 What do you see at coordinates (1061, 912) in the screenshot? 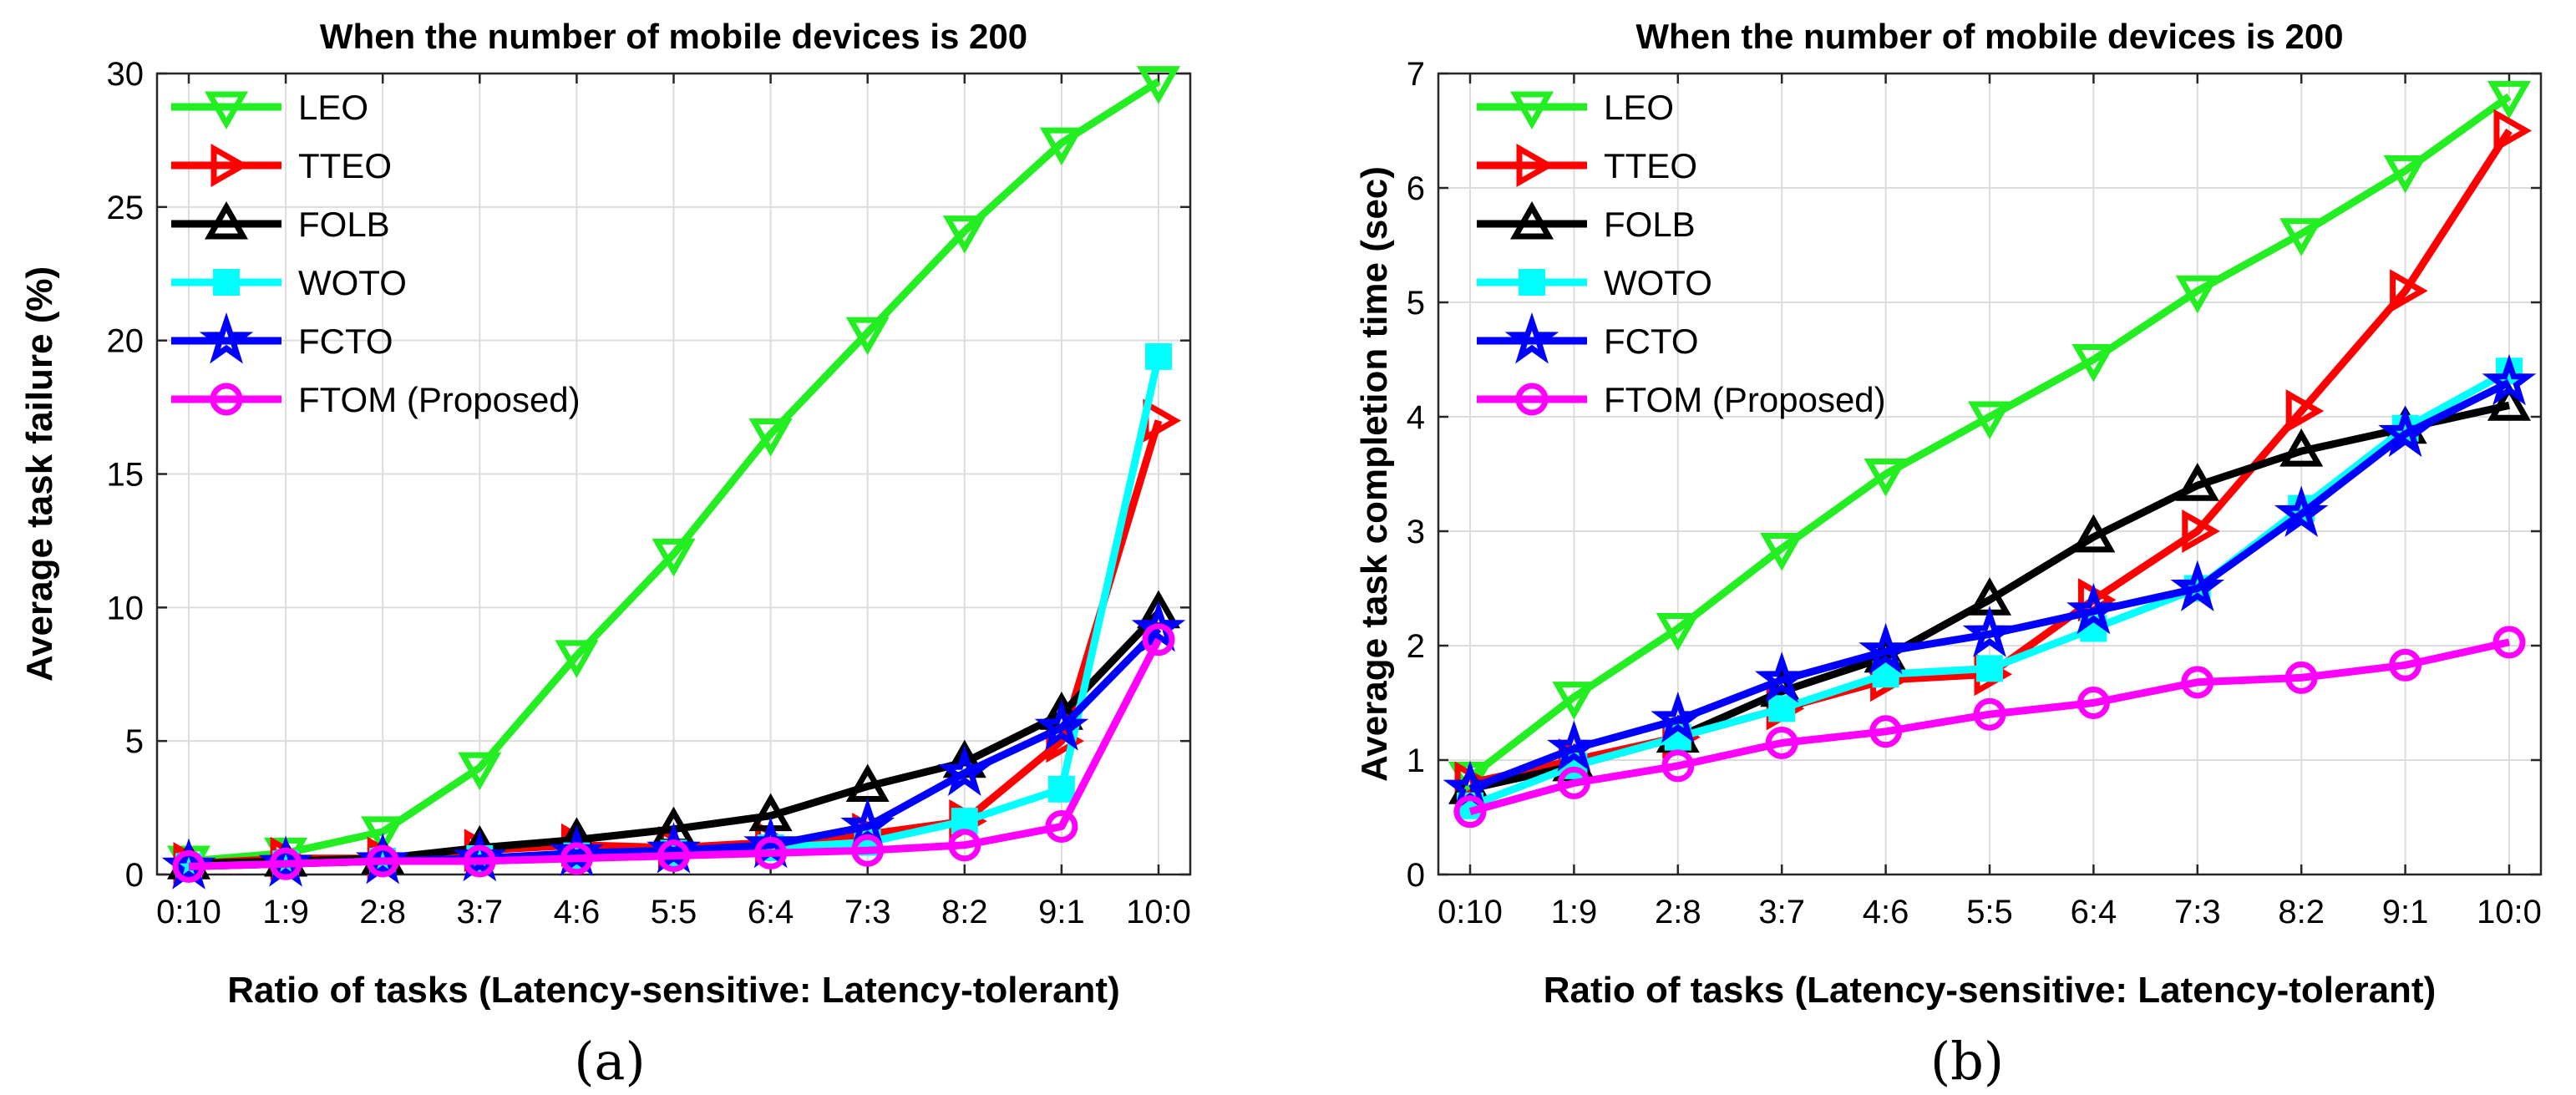
I see `x-tick-label: 9:1` at bounding box center [1061, 912].